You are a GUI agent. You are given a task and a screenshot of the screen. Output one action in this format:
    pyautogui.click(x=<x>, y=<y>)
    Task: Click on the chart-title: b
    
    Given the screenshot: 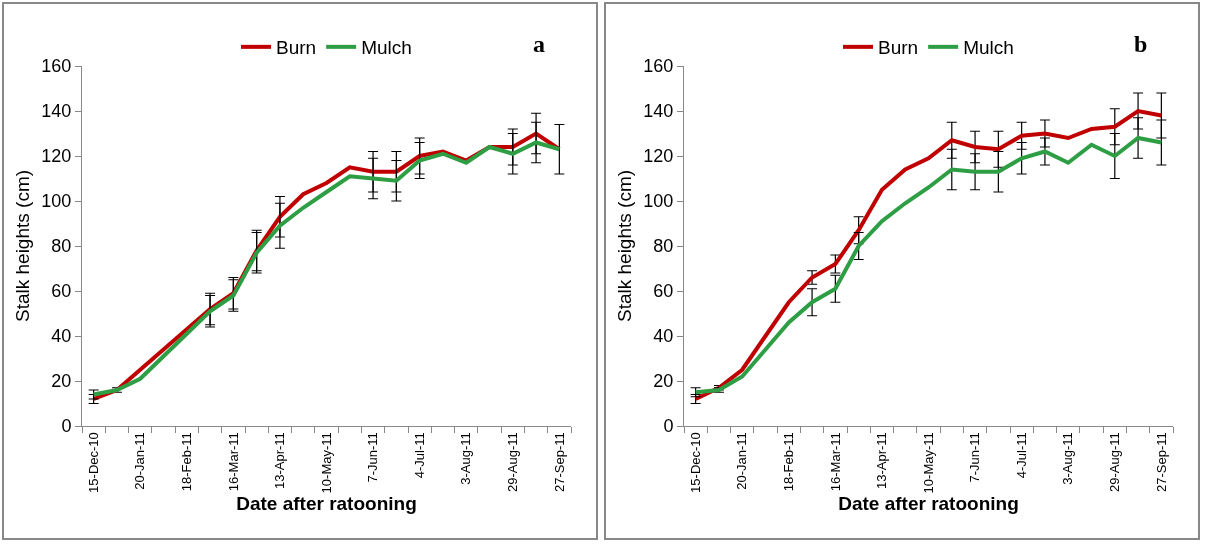 What is the action you would take?
    pyautogui.click(x=1141, y=44)
    